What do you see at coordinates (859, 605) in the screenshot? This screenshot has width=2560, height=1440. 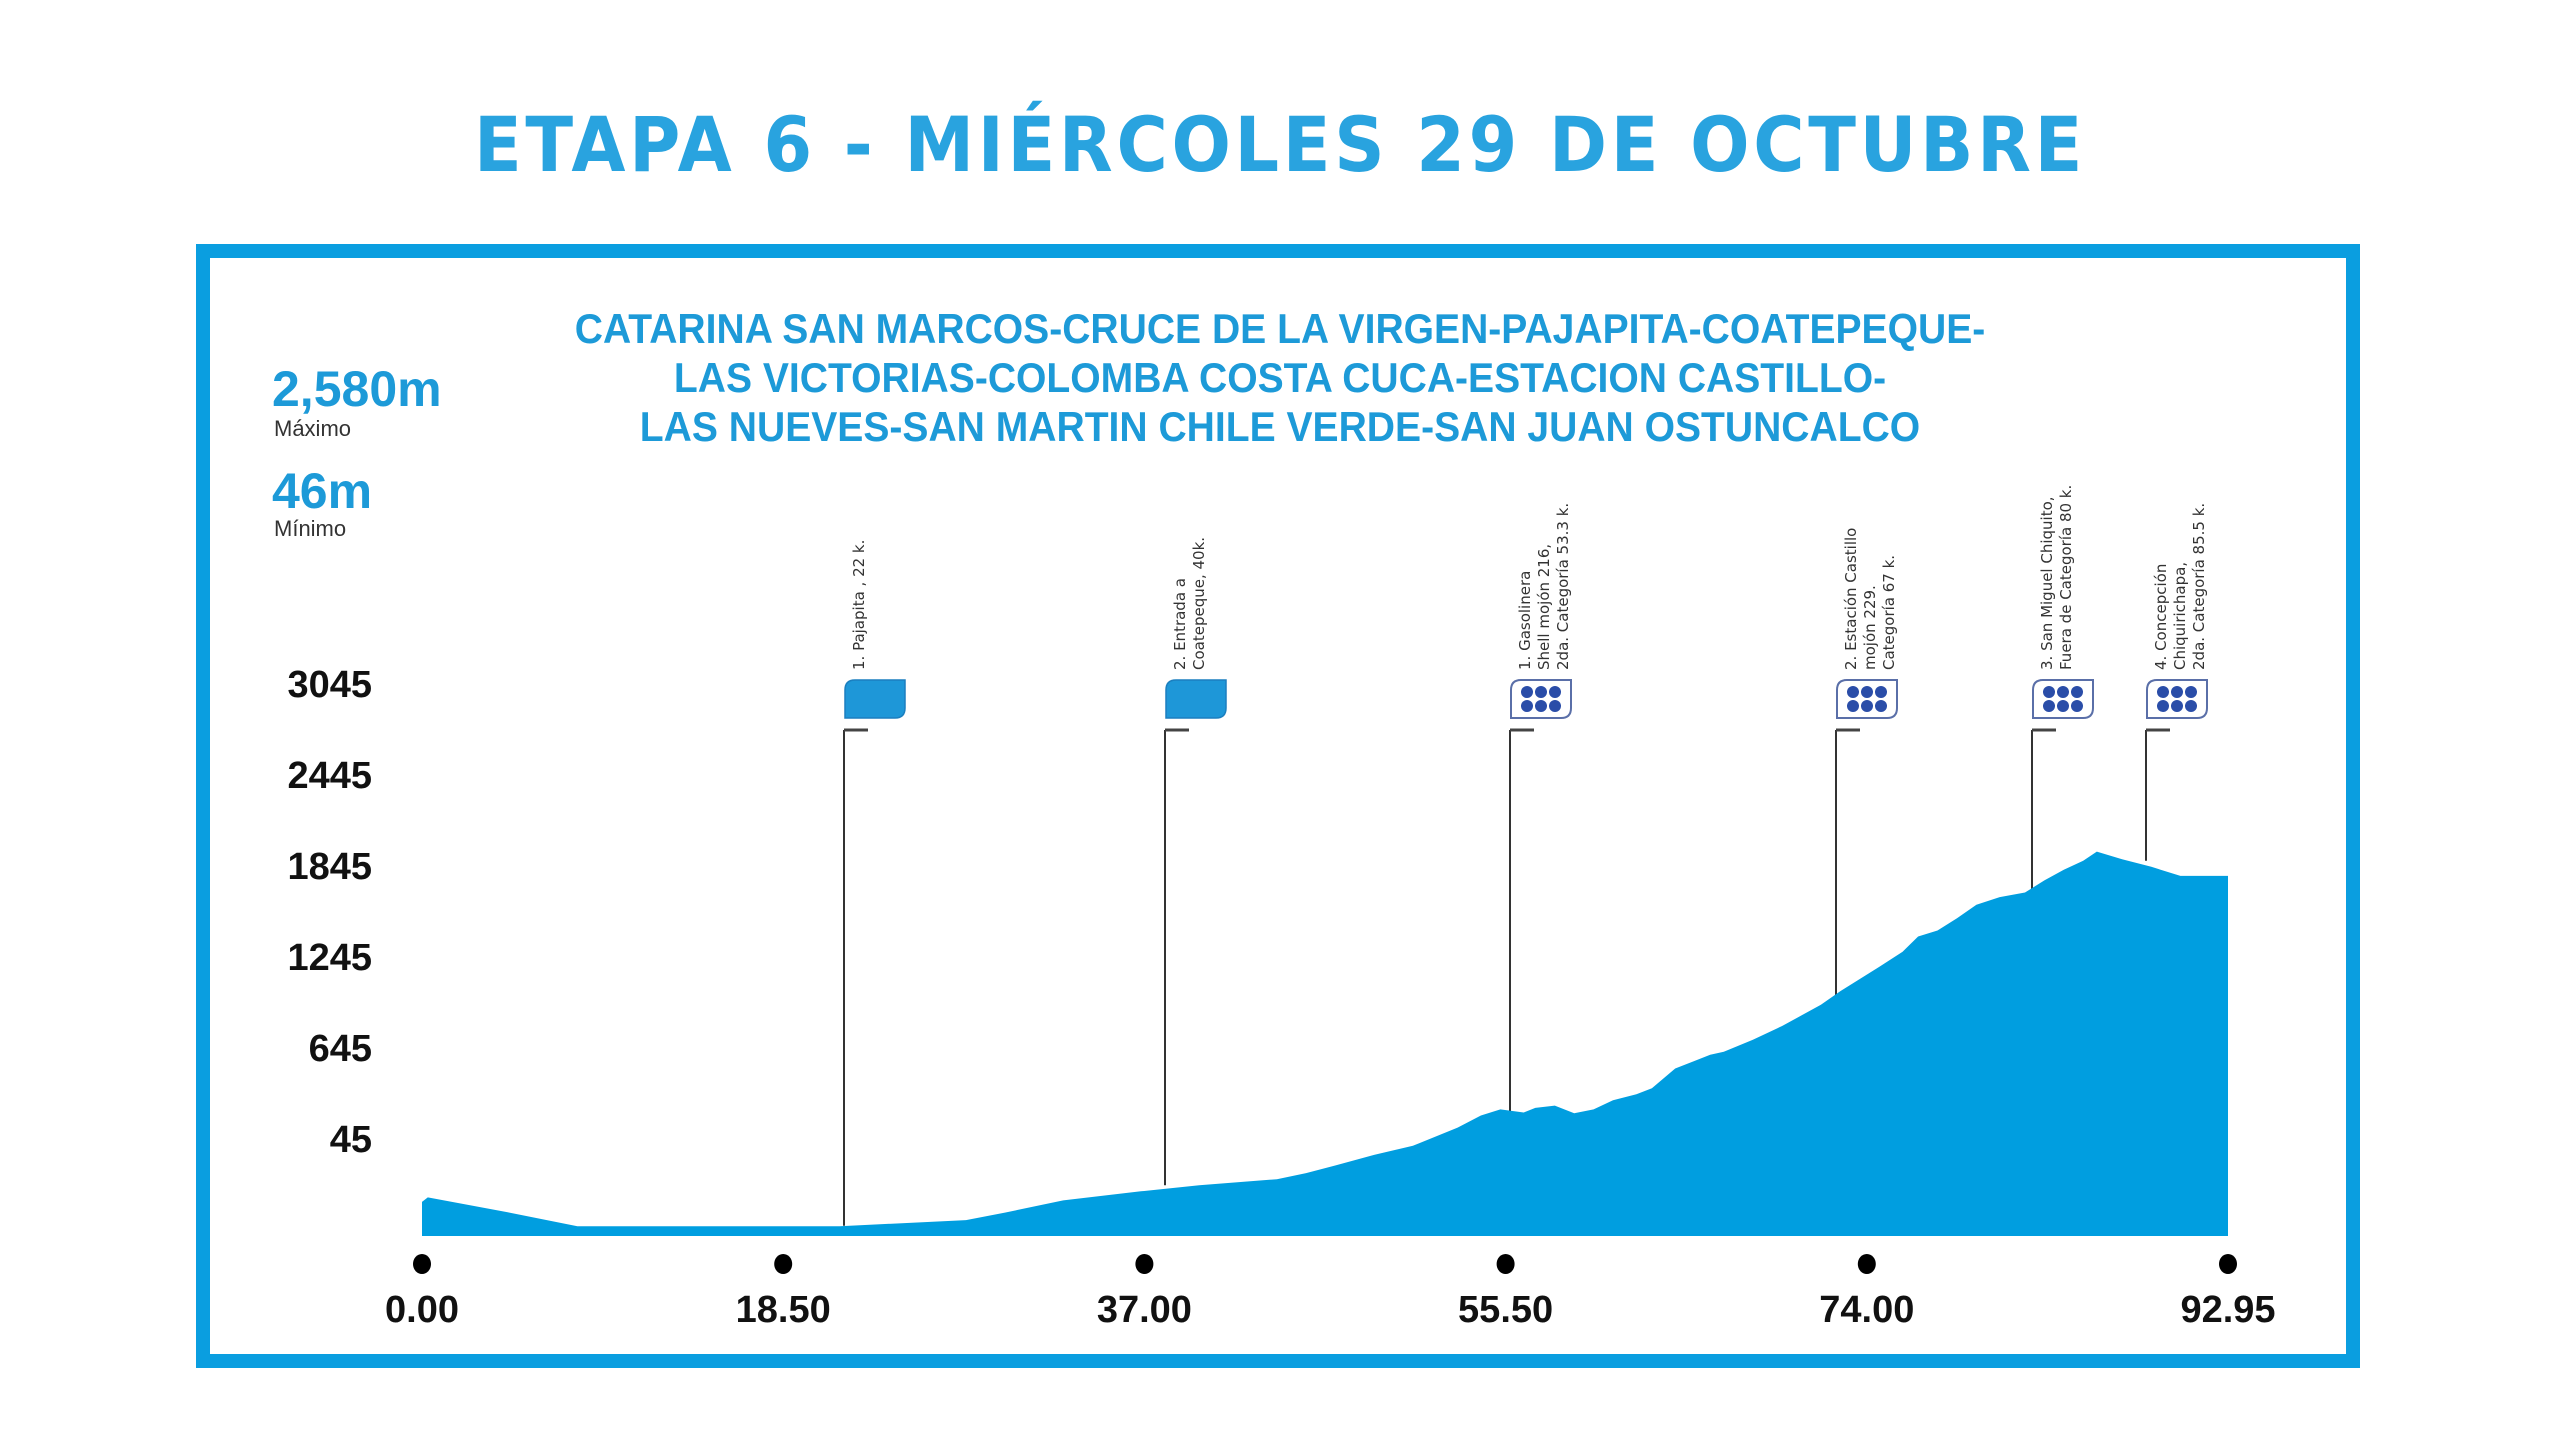 I see `marker-label: 1. Pajapita , 22 k.` at bounding box center [859, 605].